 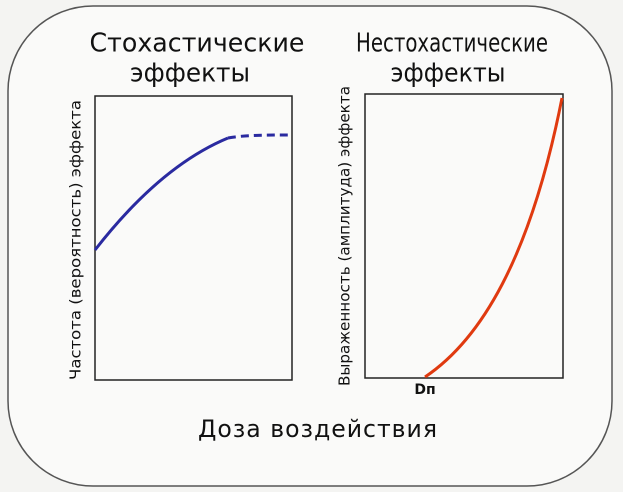 I want to click on panel-title: Стохастические, so click(x=197, y=44).